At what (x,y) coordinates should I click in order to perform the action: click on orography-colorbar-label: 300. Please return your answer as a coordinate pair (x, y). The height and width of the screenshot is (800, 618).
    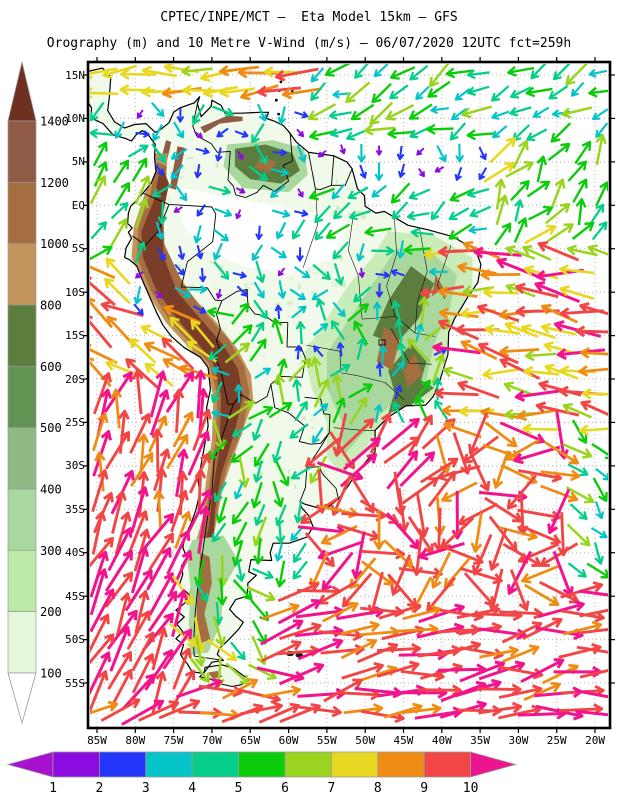
    Looking at the image, I should click on (51, 551).